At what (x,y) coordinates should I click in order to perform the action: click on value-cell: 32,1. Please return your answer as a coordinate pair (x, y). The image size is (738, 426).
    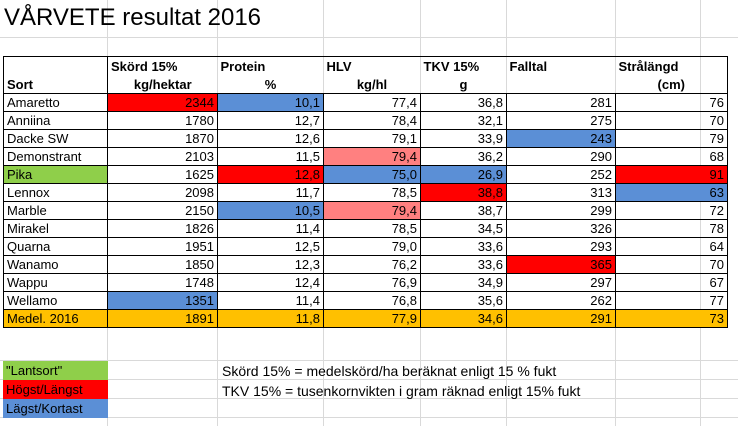
    Looking at the image, I should click on (463, 120).